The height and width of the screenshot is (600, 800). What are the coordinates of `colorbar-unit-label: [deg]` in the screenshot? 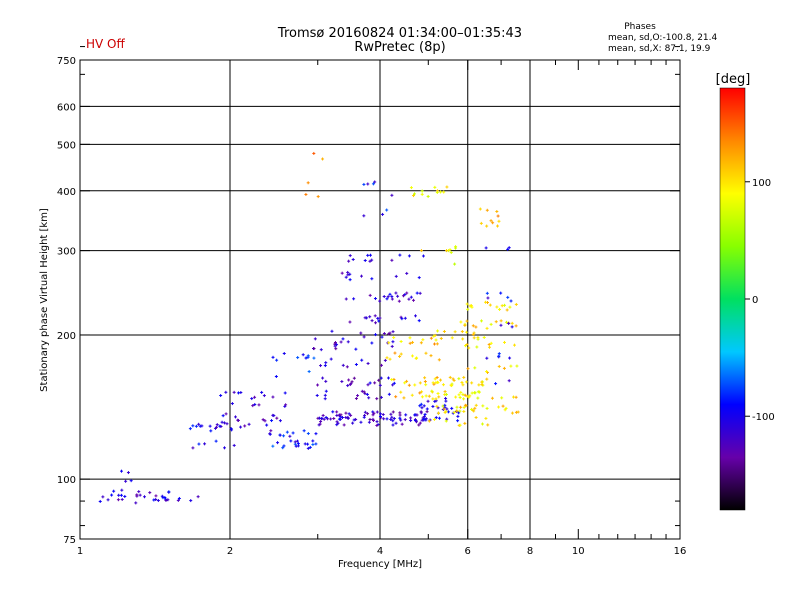 It's located at (733, 79).